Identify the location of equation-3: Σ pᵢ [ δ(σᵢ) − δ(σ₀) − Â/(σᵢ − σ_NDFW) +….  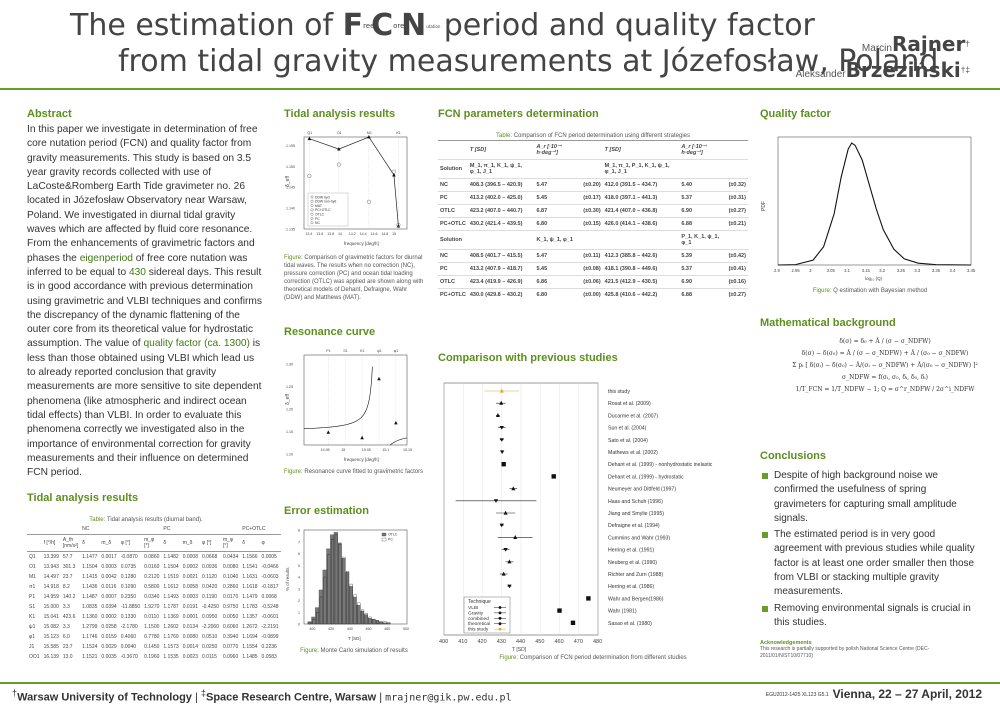
(885, 365).